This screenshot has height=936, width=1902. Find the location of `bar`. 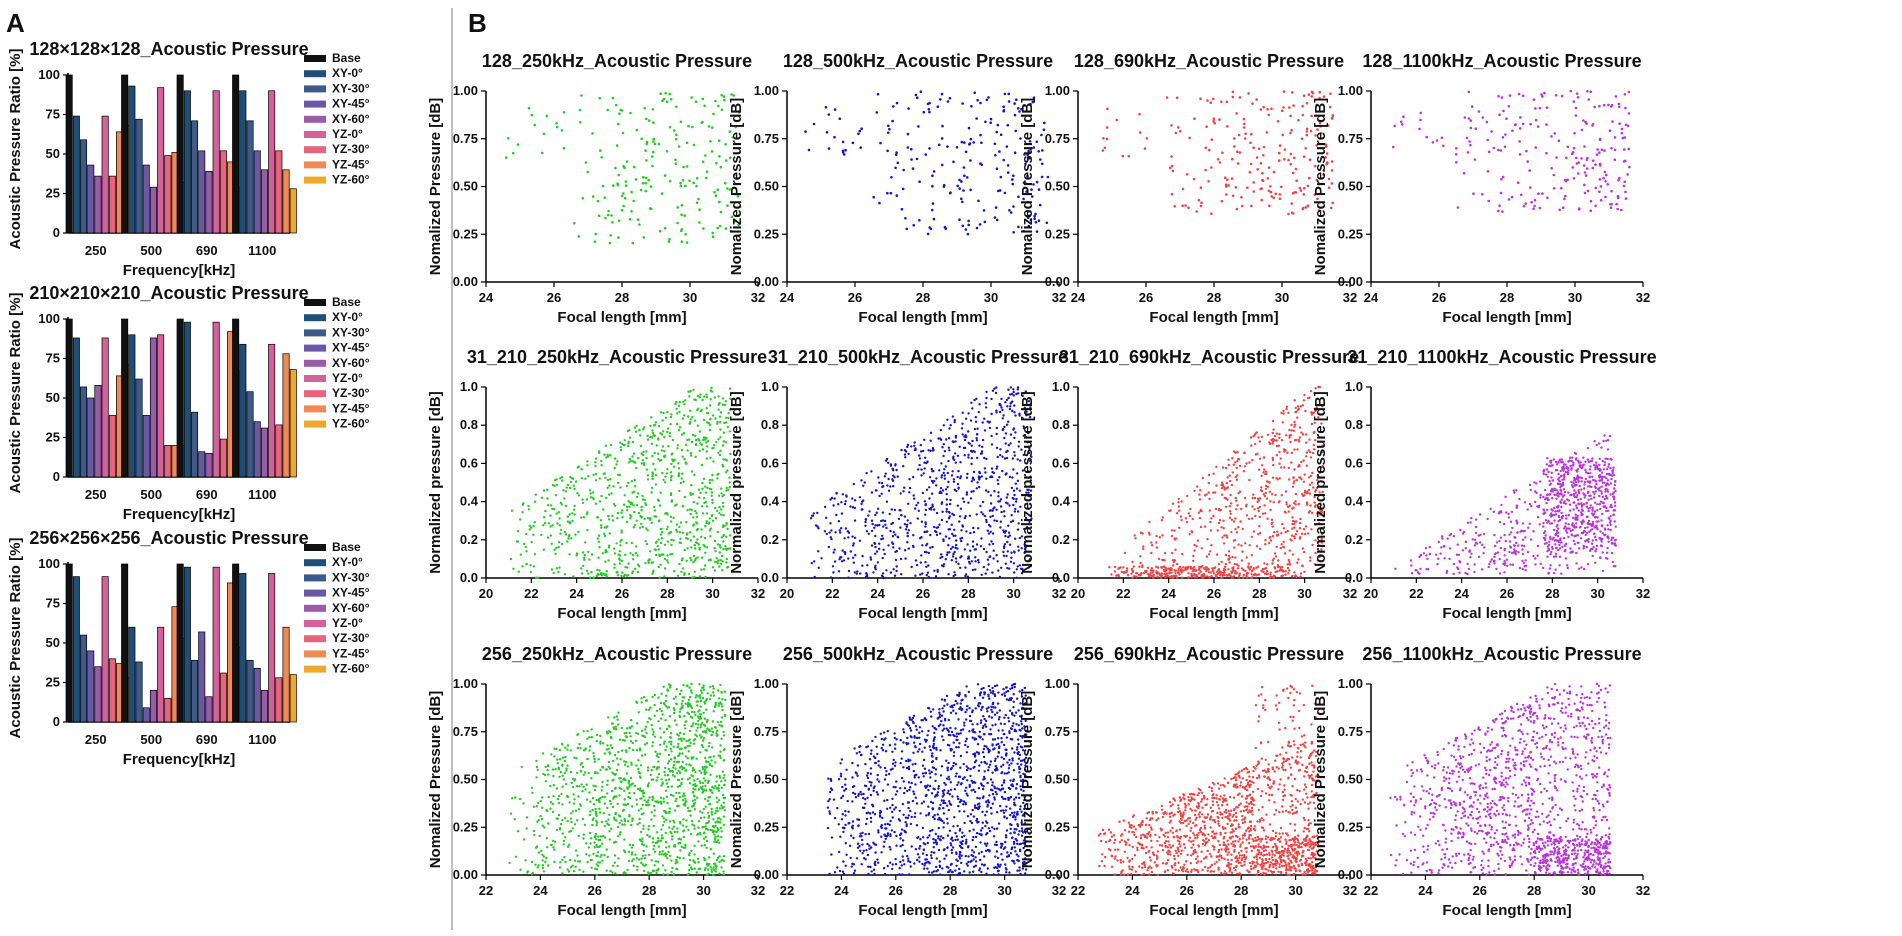

bar is located at coordinates (264, 706).